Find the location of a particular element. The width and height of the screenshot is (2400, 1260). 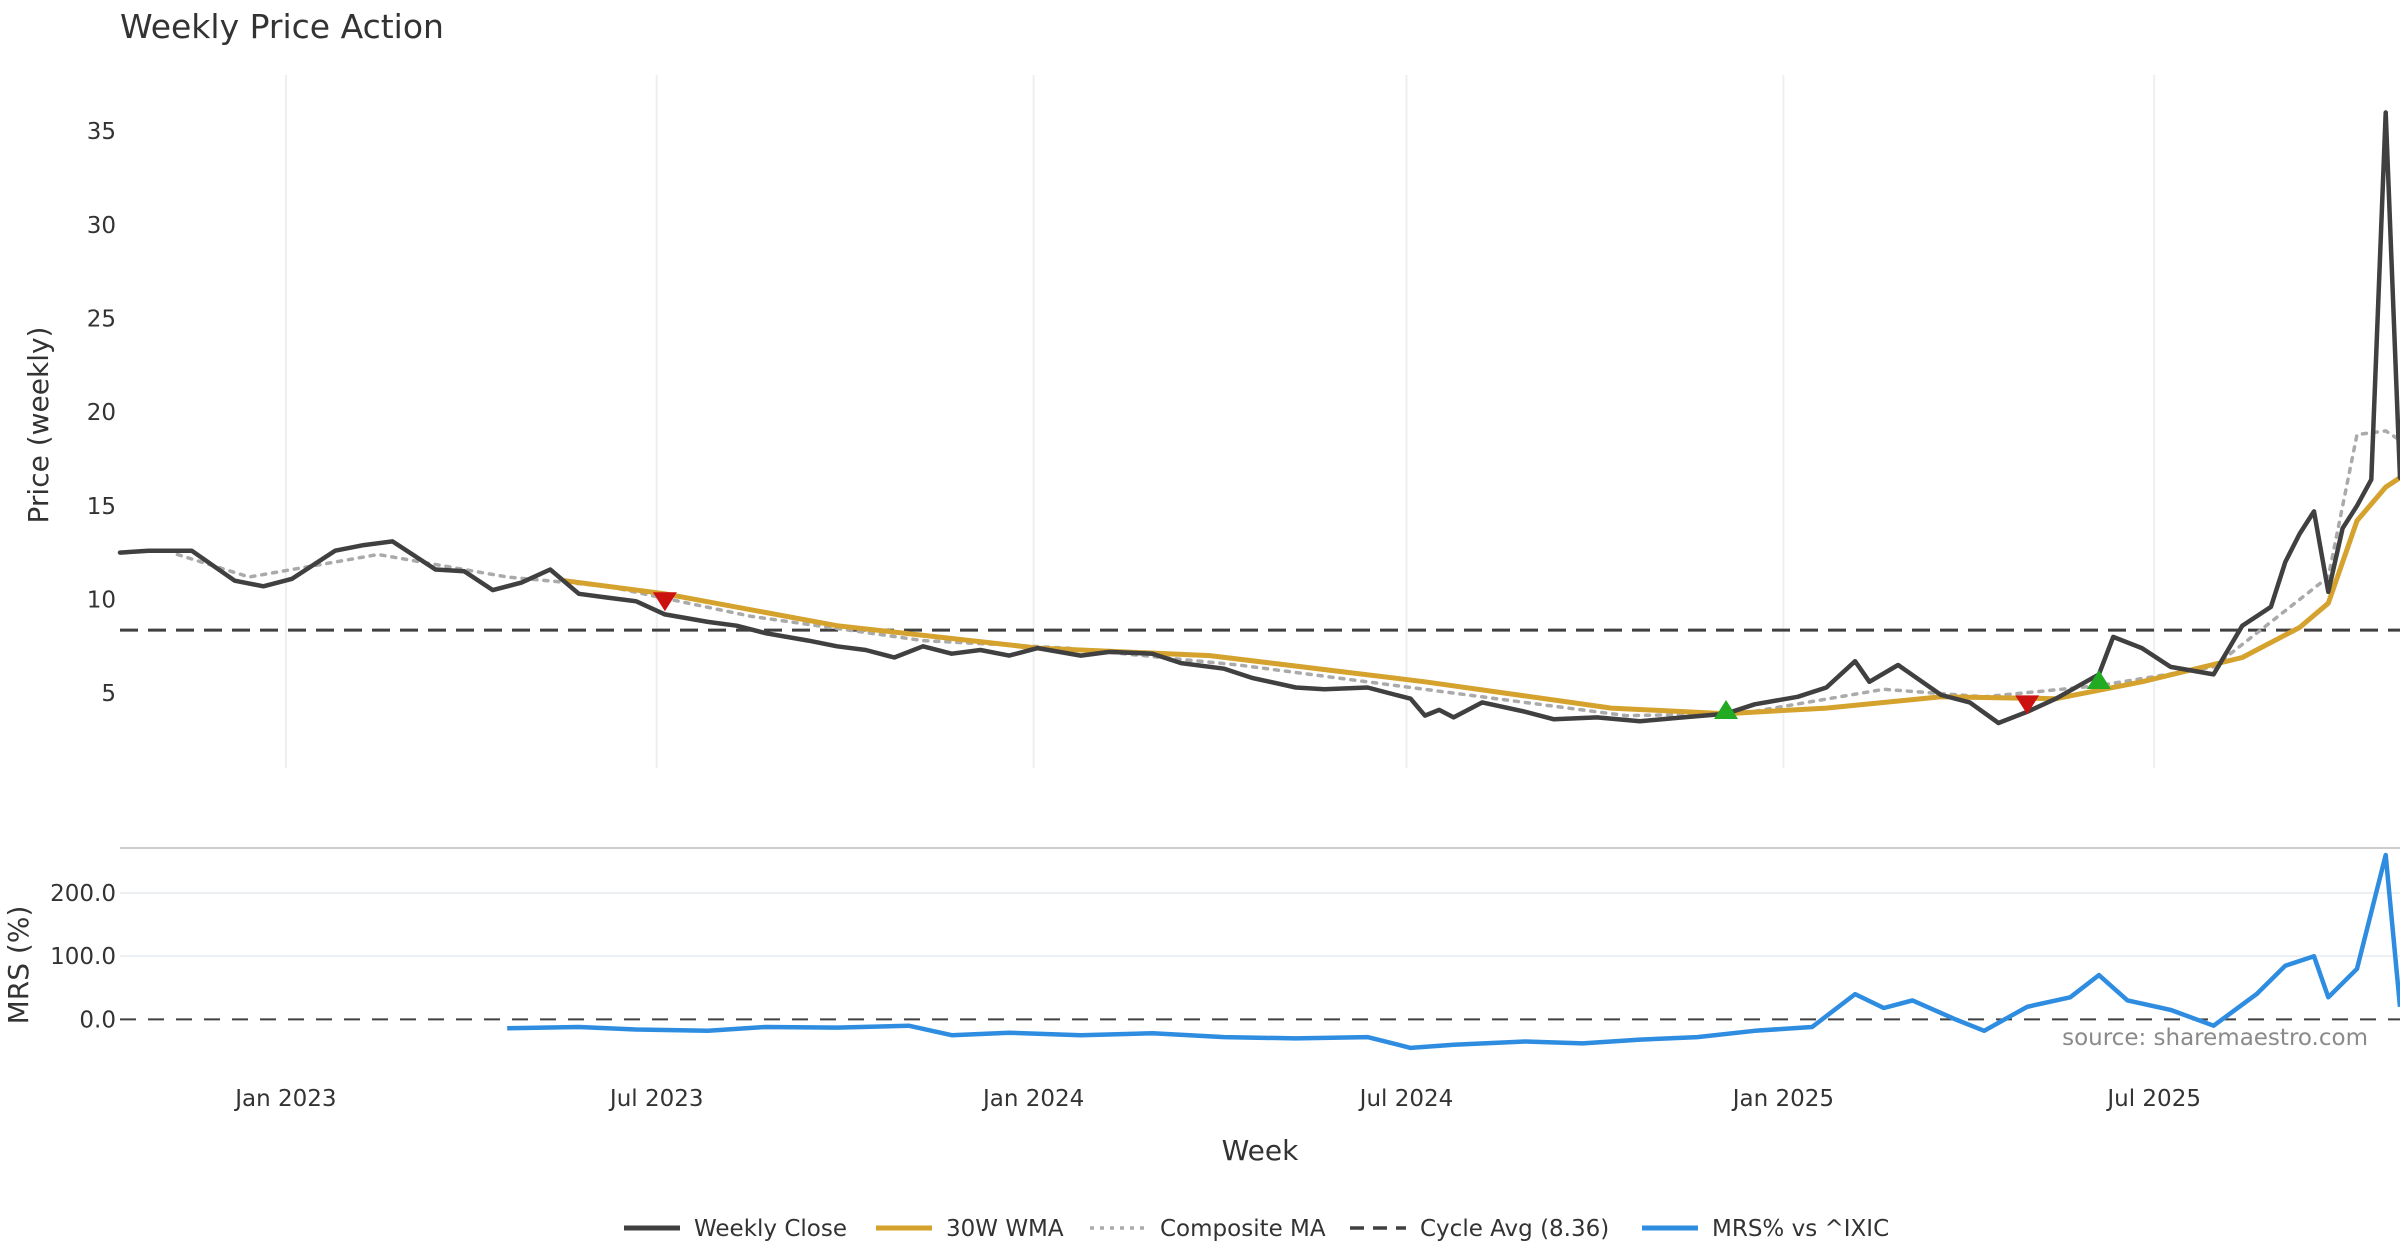

price-y-tick-label: 25 is located at coordinates (101, 319).